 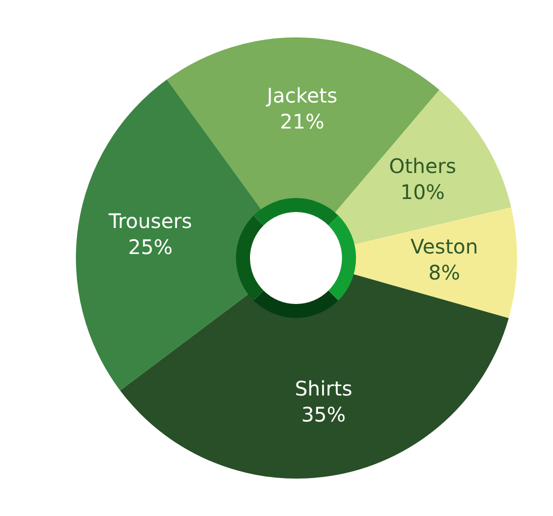 What do you see at coordinates (444, 246) in the screenshot?
I see `slice-label: Veston` at bounding box center [444, 246].